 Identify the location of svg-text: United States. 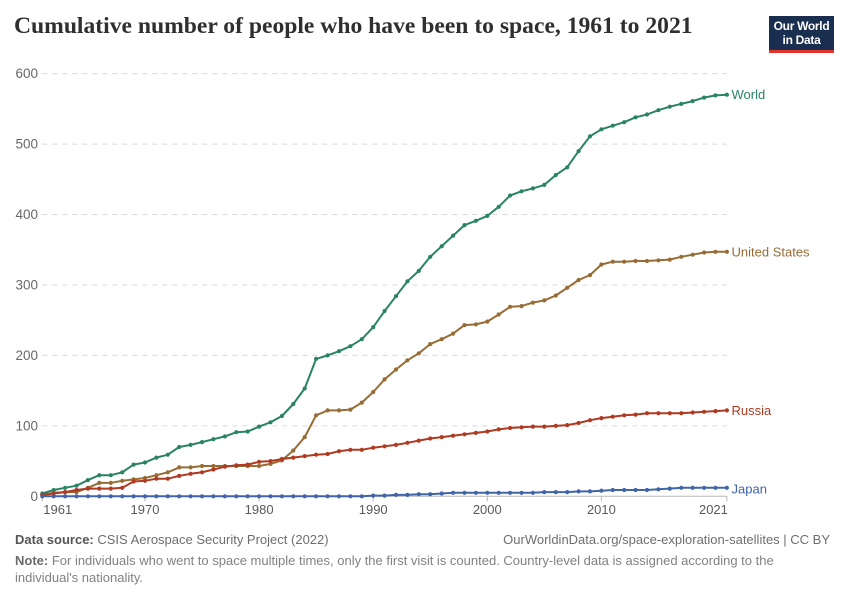
(771, 251).